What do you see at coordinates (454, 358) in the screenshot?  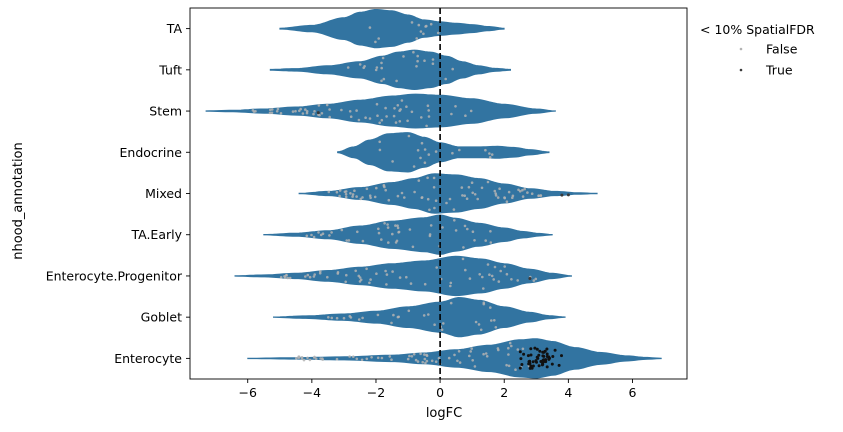 I see `violin-enterocyte` at bounding box center [454, 358].